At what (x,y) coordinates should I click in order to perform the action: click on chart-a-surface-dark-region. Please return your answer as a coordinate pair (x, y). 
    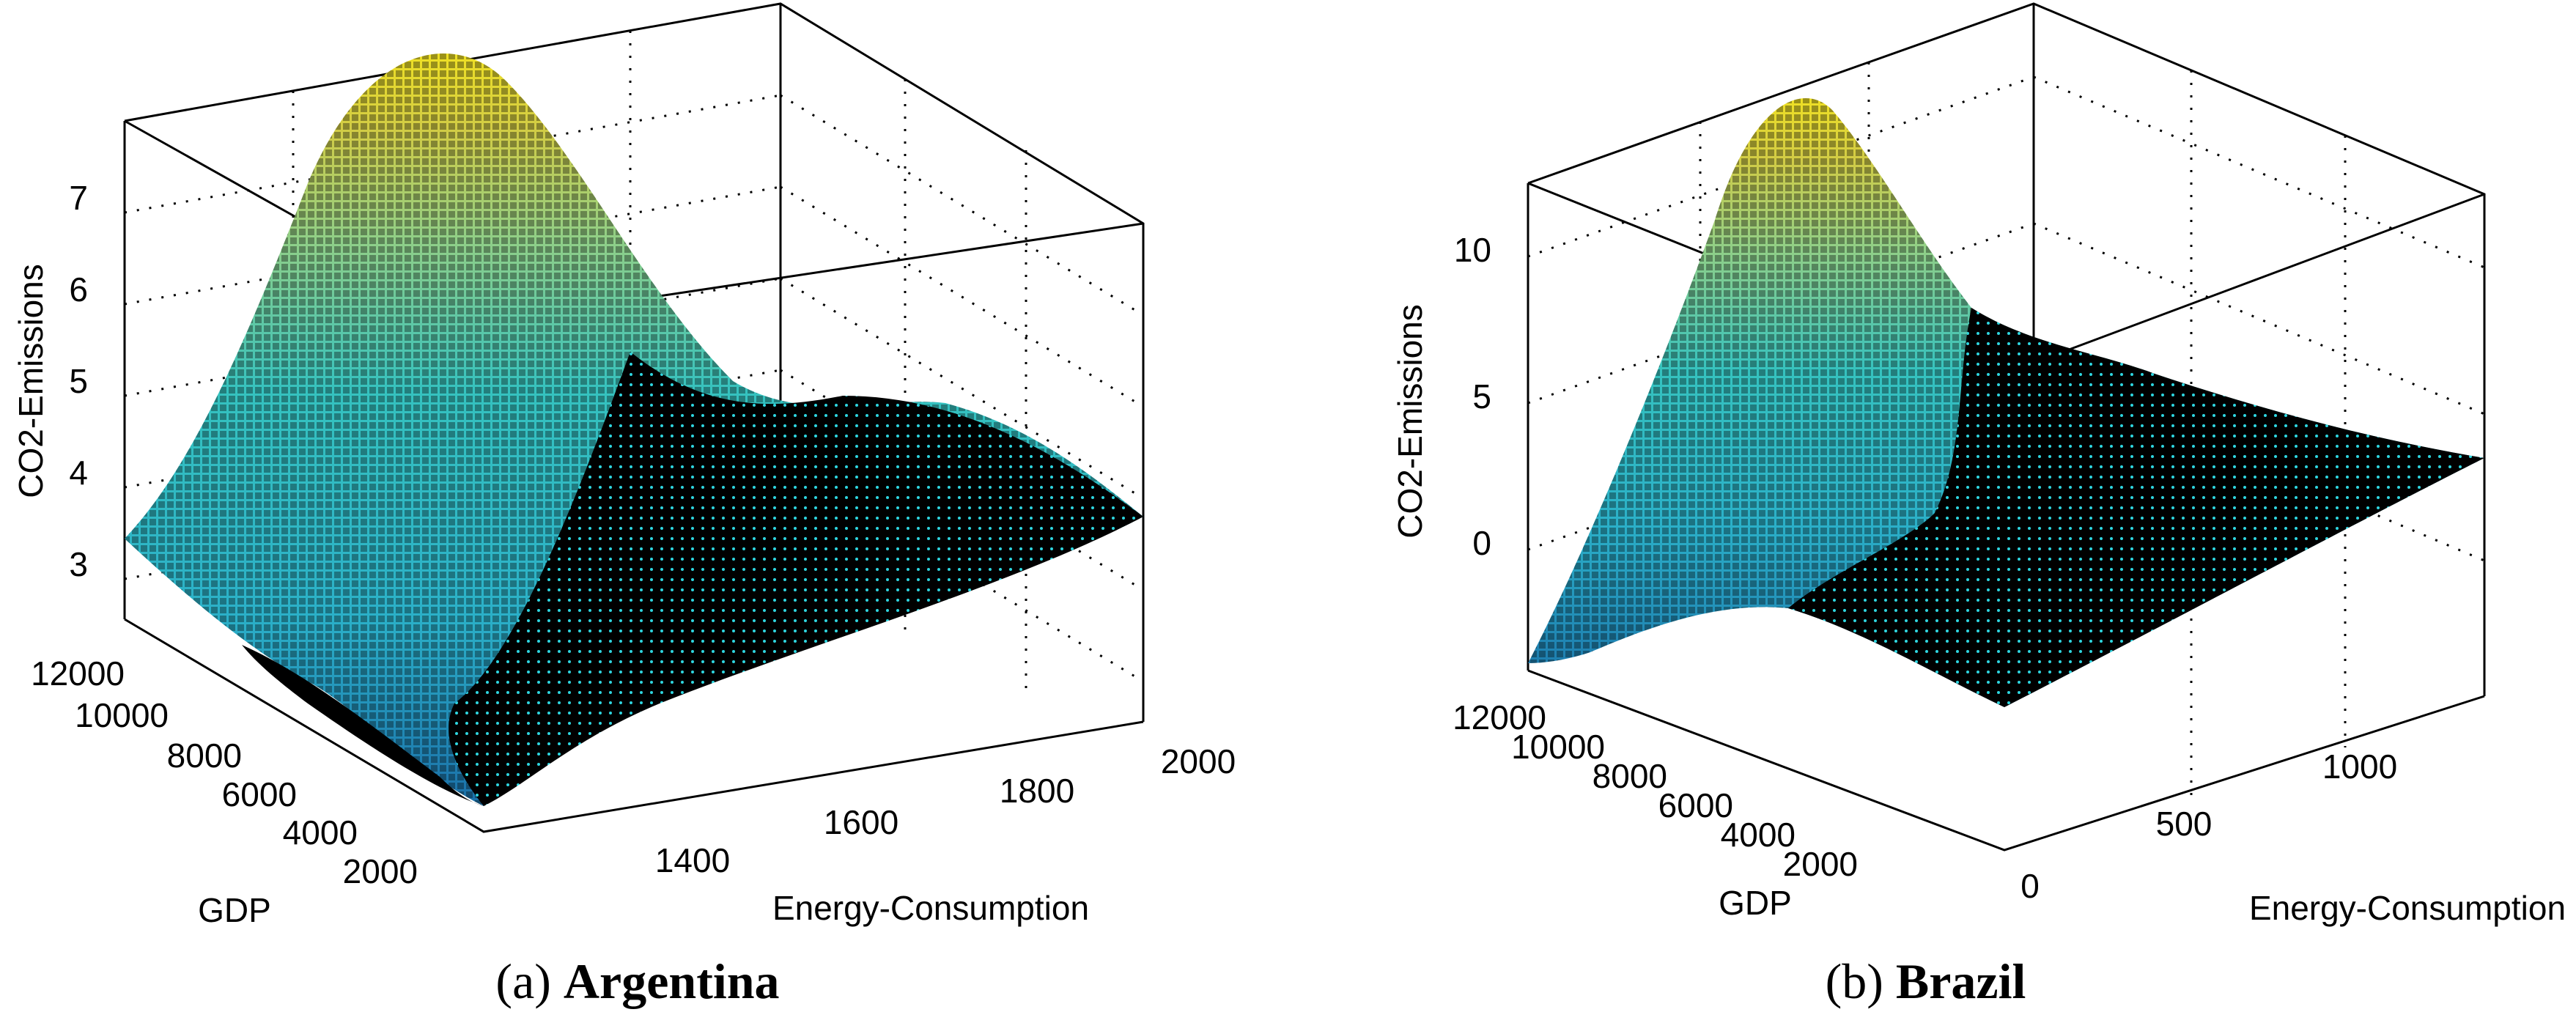
    Looking at the image, I should click on (796, 579).